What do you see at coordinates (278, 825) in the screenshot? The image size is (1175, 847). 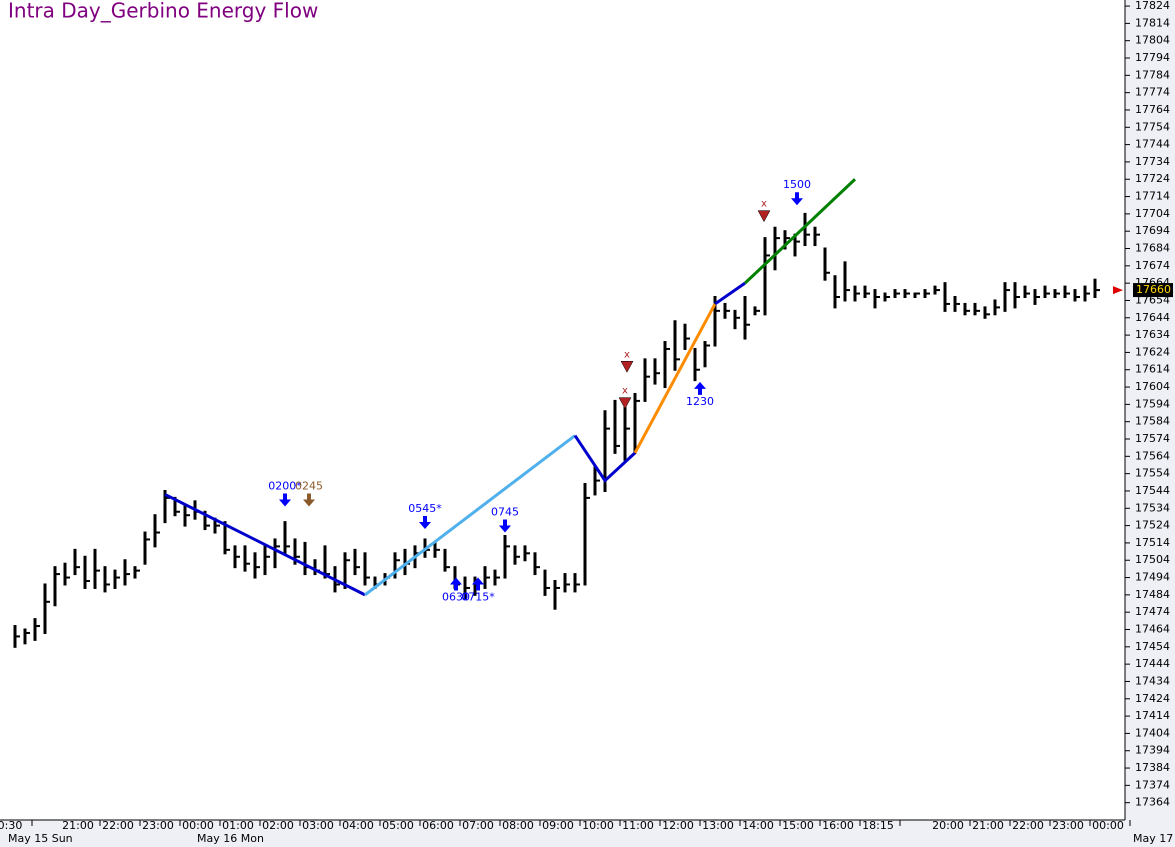 I see `x-tick-label: 02:00` at bounding box center [278, 825].